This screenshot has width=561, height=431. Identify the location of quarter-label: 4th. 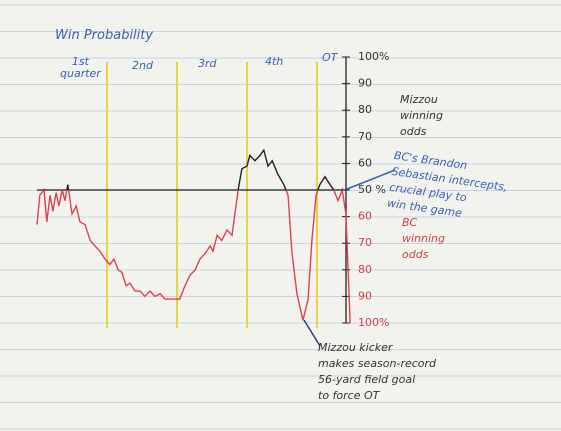
(274, 61).